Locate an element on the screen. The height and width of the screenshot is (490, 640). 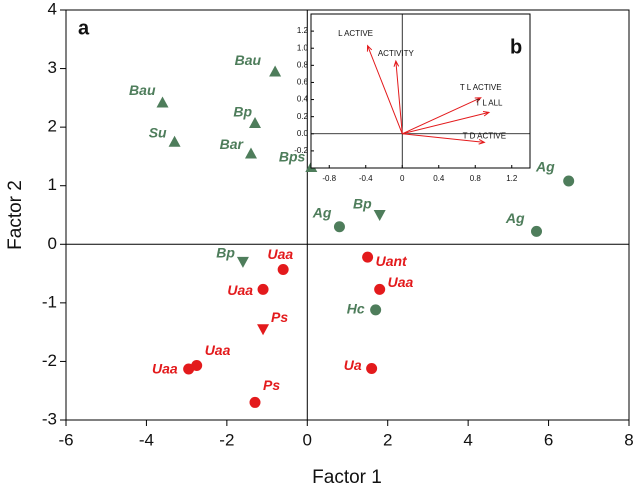
x-tick-label: 0.4 is located at coordinates (439, 178).